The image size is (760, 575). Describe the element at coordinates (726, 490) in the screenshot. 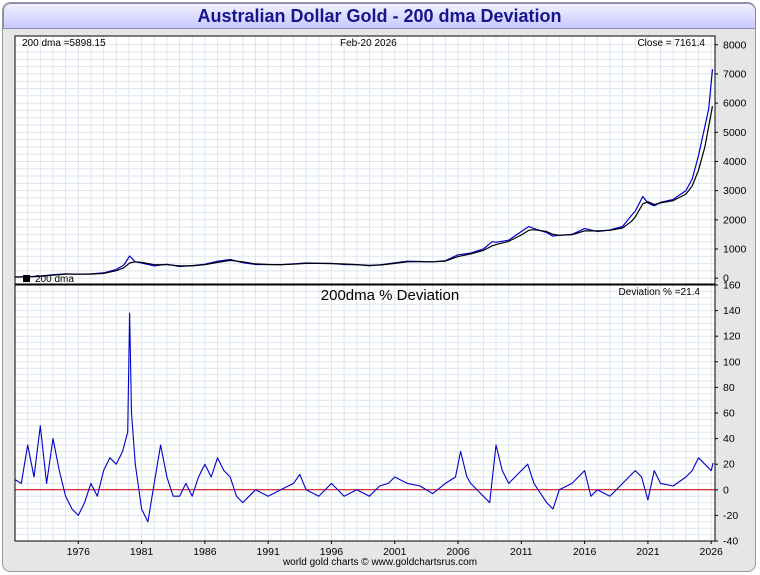

I see `deviation-ytick-label: 0` at that location.